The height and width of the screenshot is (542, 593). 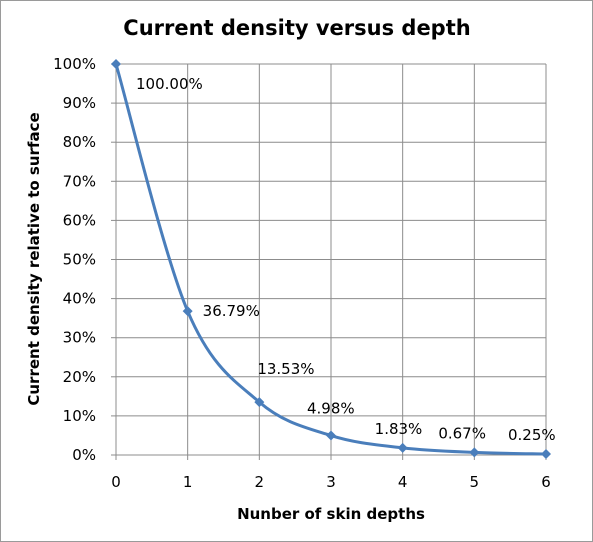 I want to click on data-label: 36.79%, so click(x=231, y=311).